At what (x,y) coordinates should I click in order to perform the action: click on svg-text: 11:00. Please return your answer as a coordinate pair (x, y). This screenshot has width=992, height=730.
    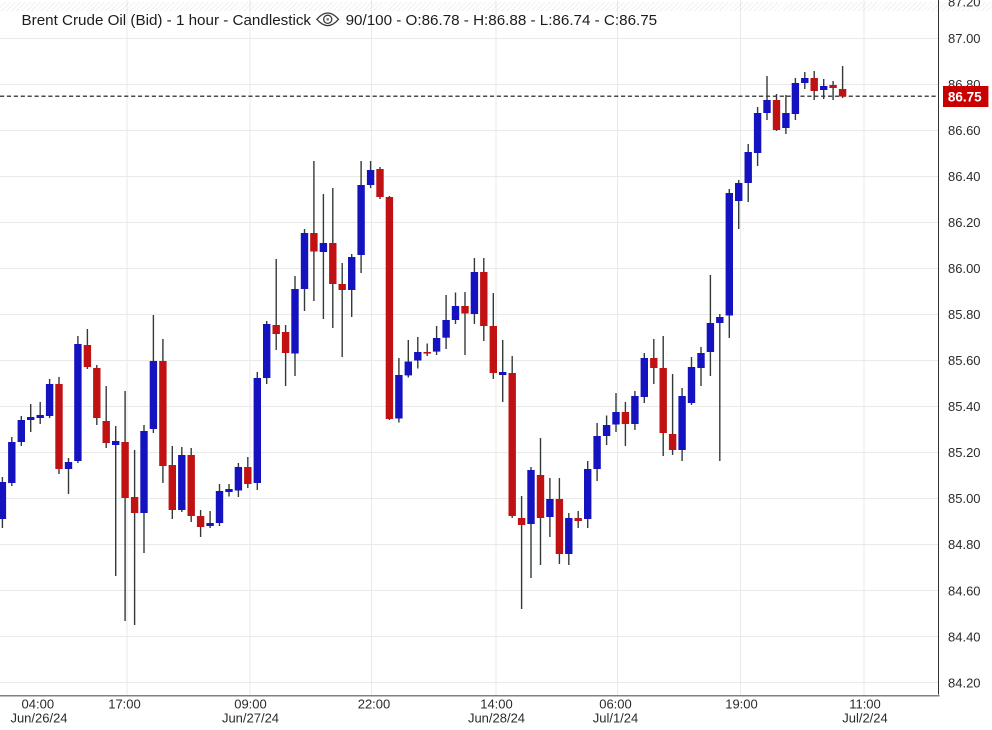
    Looking at the image, I should click on (865, 704).